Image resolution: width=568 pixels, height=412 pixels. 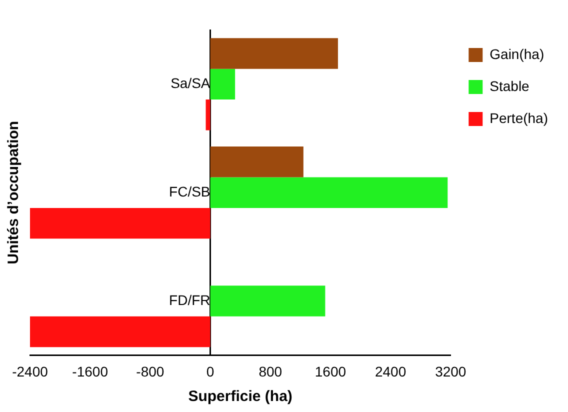 I want to click on legend-label: Perte(ha), so click(x=519, y=118).